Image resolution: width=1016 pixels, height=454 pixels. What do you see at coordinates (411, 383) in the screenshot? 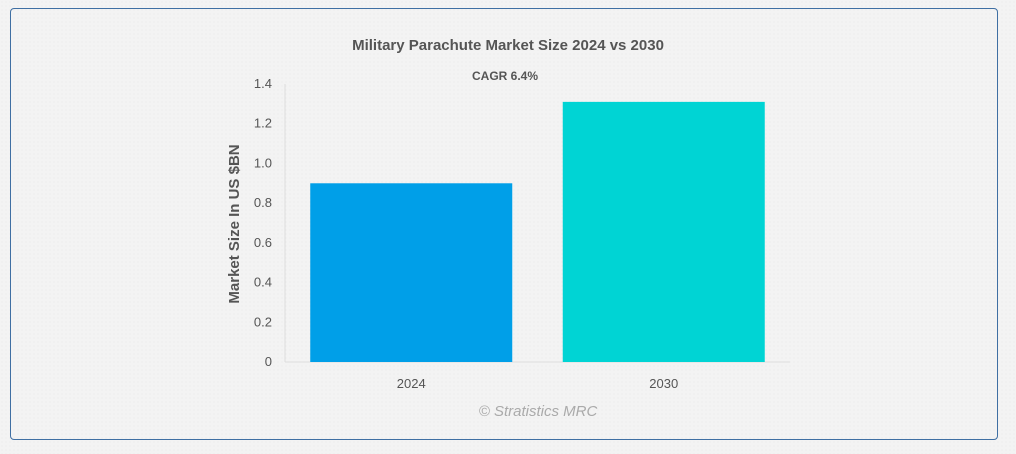
I see `x-tick-label: 2024` at bounding box center [411, 383].